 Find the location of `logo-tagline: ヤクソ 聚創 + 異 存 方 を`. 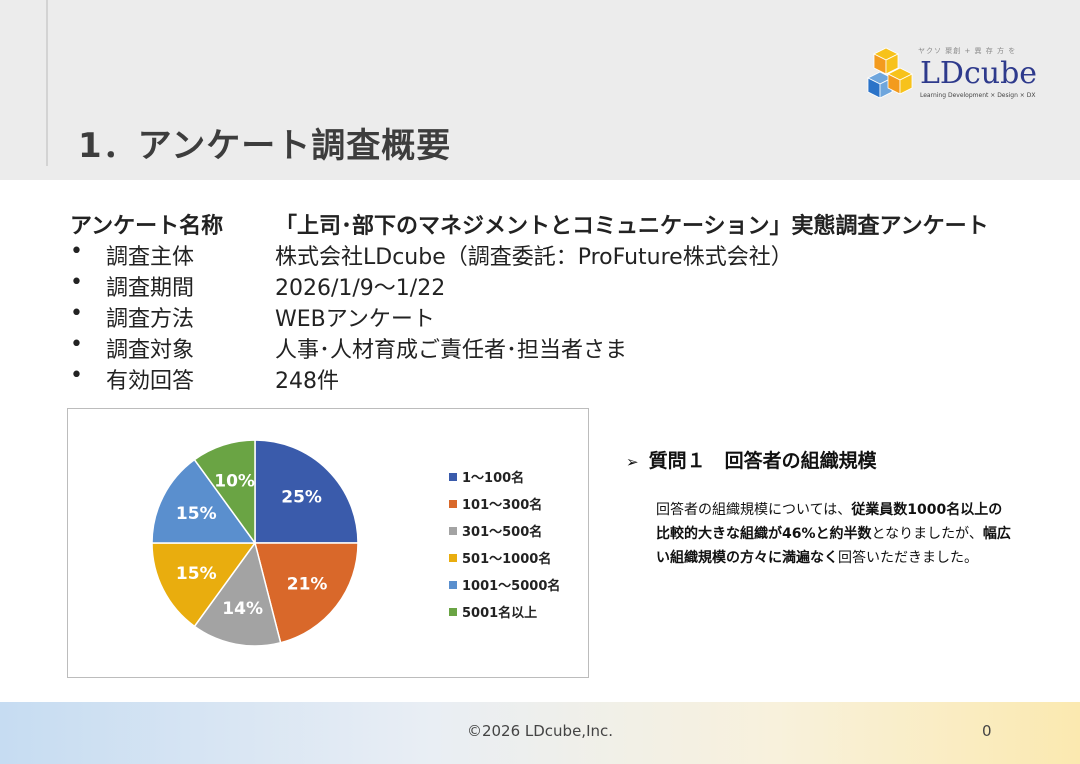

logo-tagline: ヤクソ 聚創 + 異 存 方 を is located at coordinates (967, 51).